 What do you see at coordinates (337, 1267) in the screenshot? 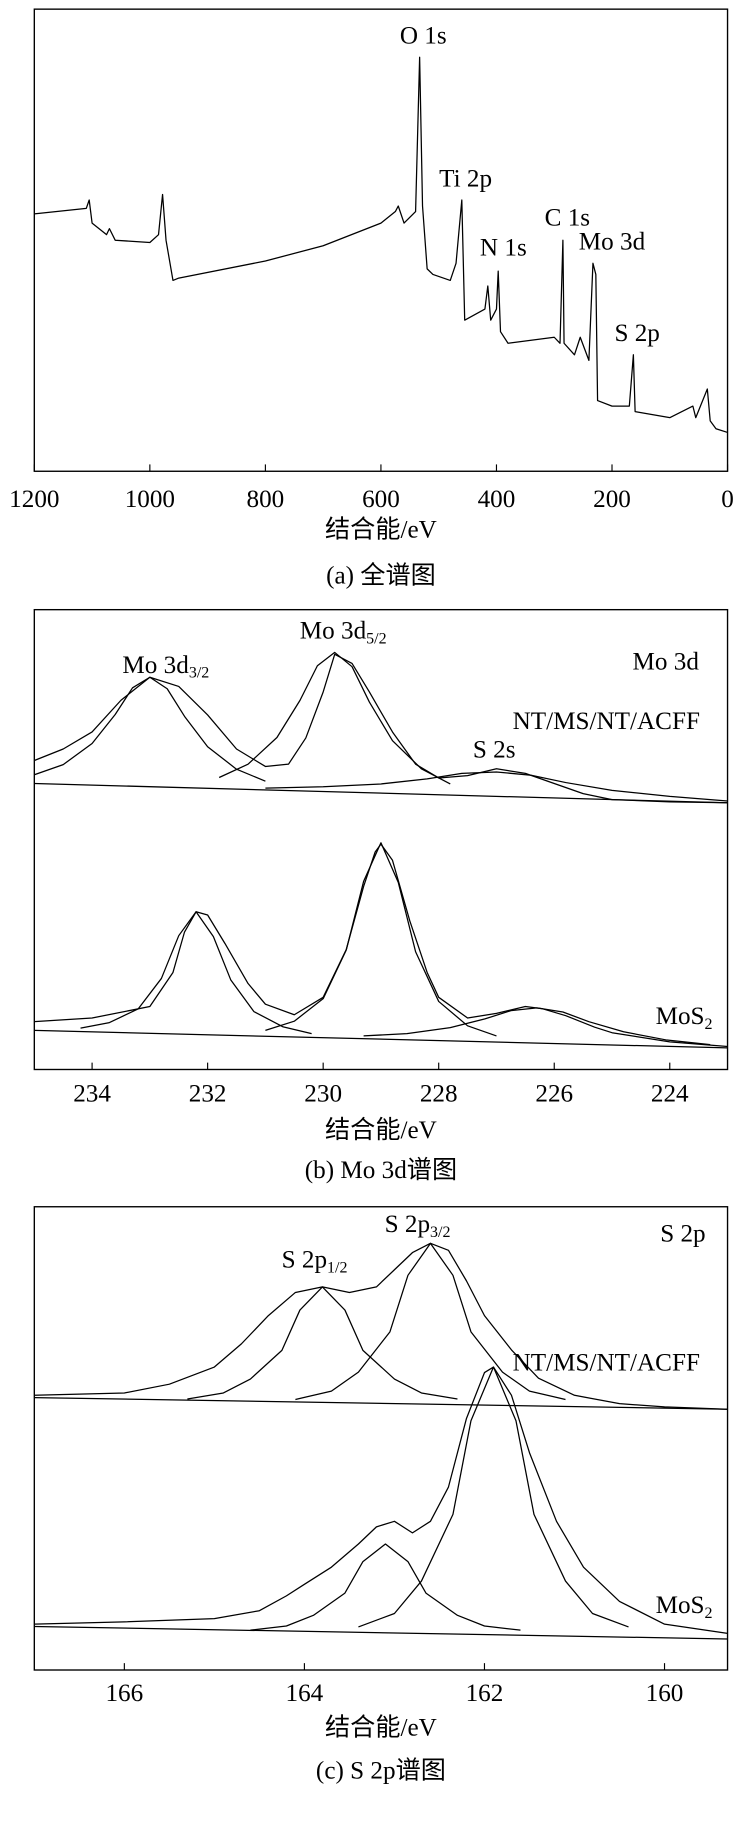
I see `peak-label-sub: 1/2` at bounding box center [337, 1267].